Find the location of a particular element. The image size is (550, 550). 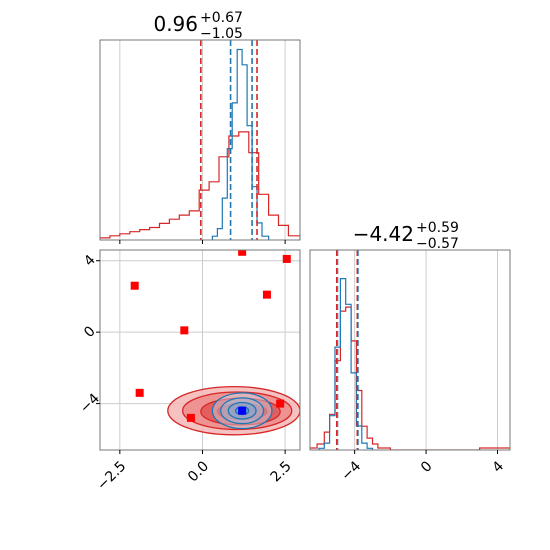

joint-y-tick-label: 0 is located at coordinates (90, 332).